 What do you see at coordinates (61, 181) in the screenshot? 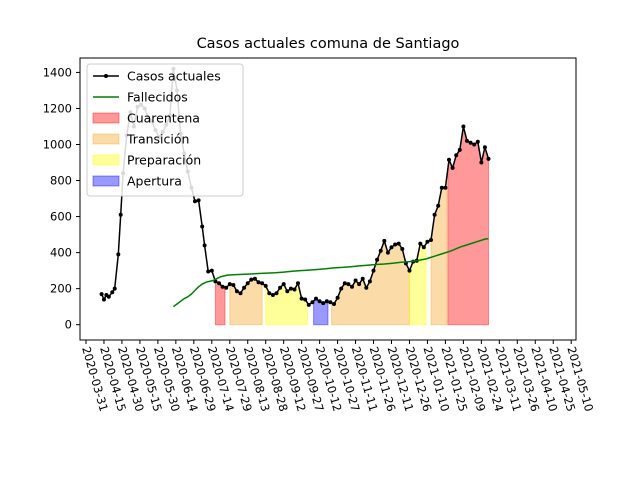
I see `y-tick-label: 800` at bounding box center [61, 181].